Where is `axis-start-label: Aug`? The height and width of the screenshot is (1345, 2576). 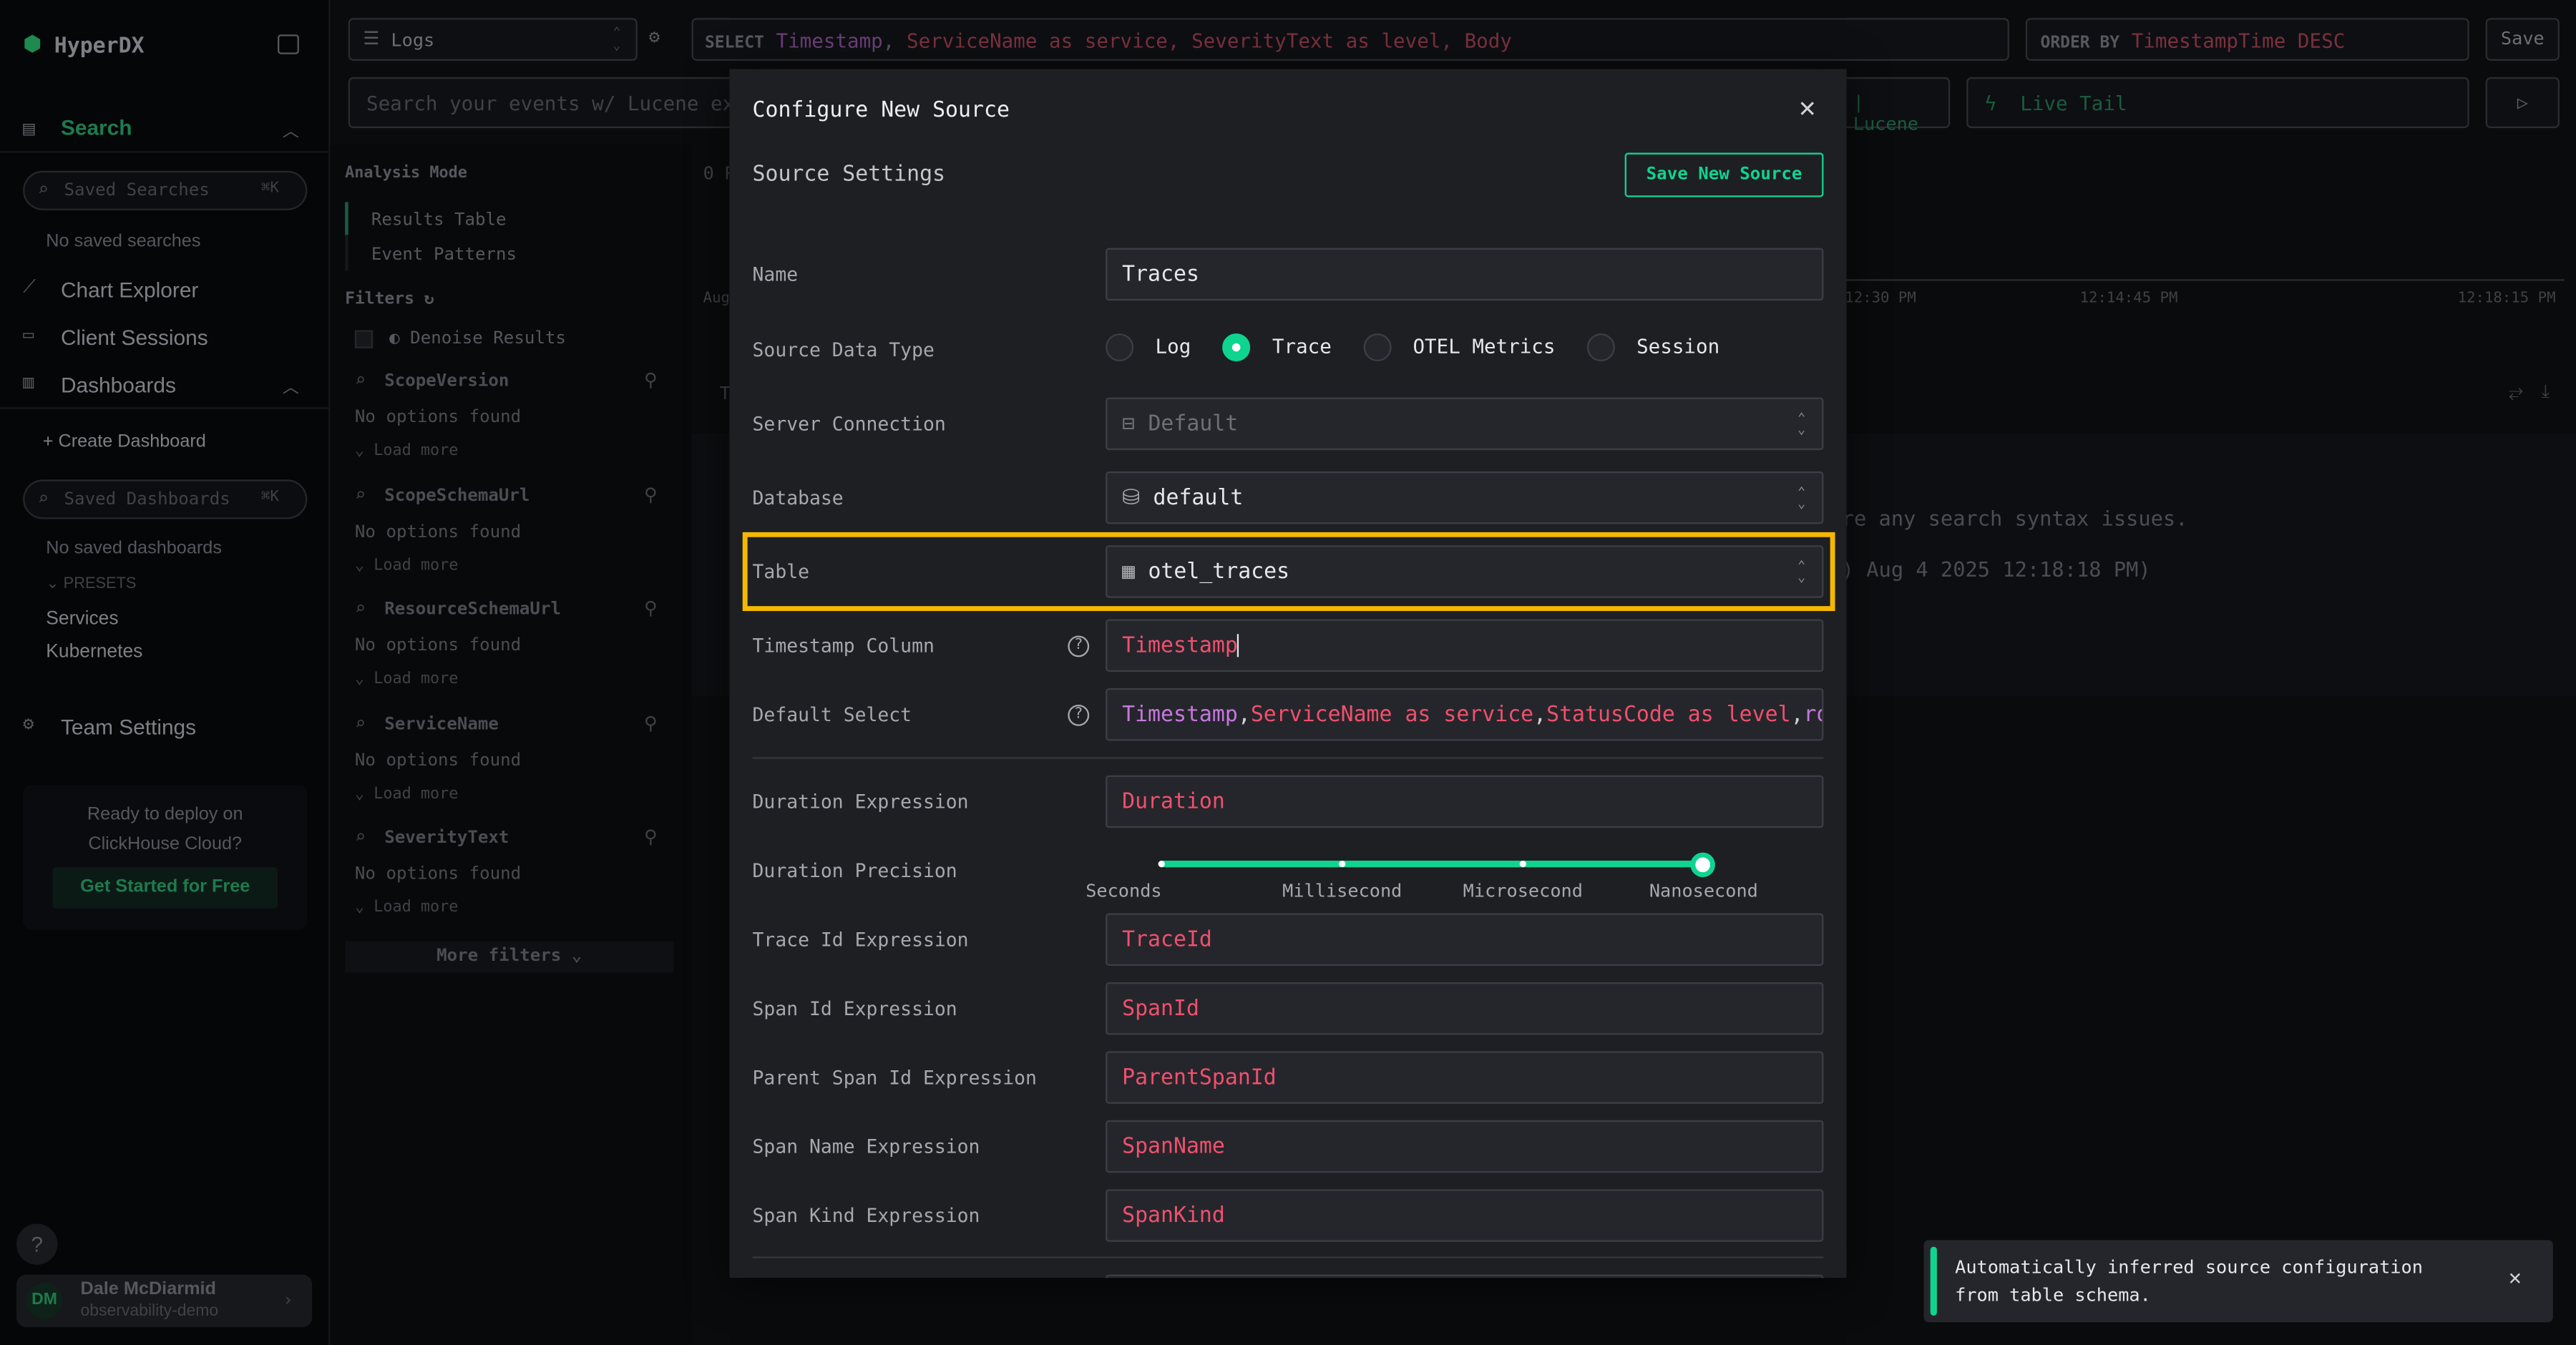 axis-start-label: Aug is located at coordinates (716, 299).